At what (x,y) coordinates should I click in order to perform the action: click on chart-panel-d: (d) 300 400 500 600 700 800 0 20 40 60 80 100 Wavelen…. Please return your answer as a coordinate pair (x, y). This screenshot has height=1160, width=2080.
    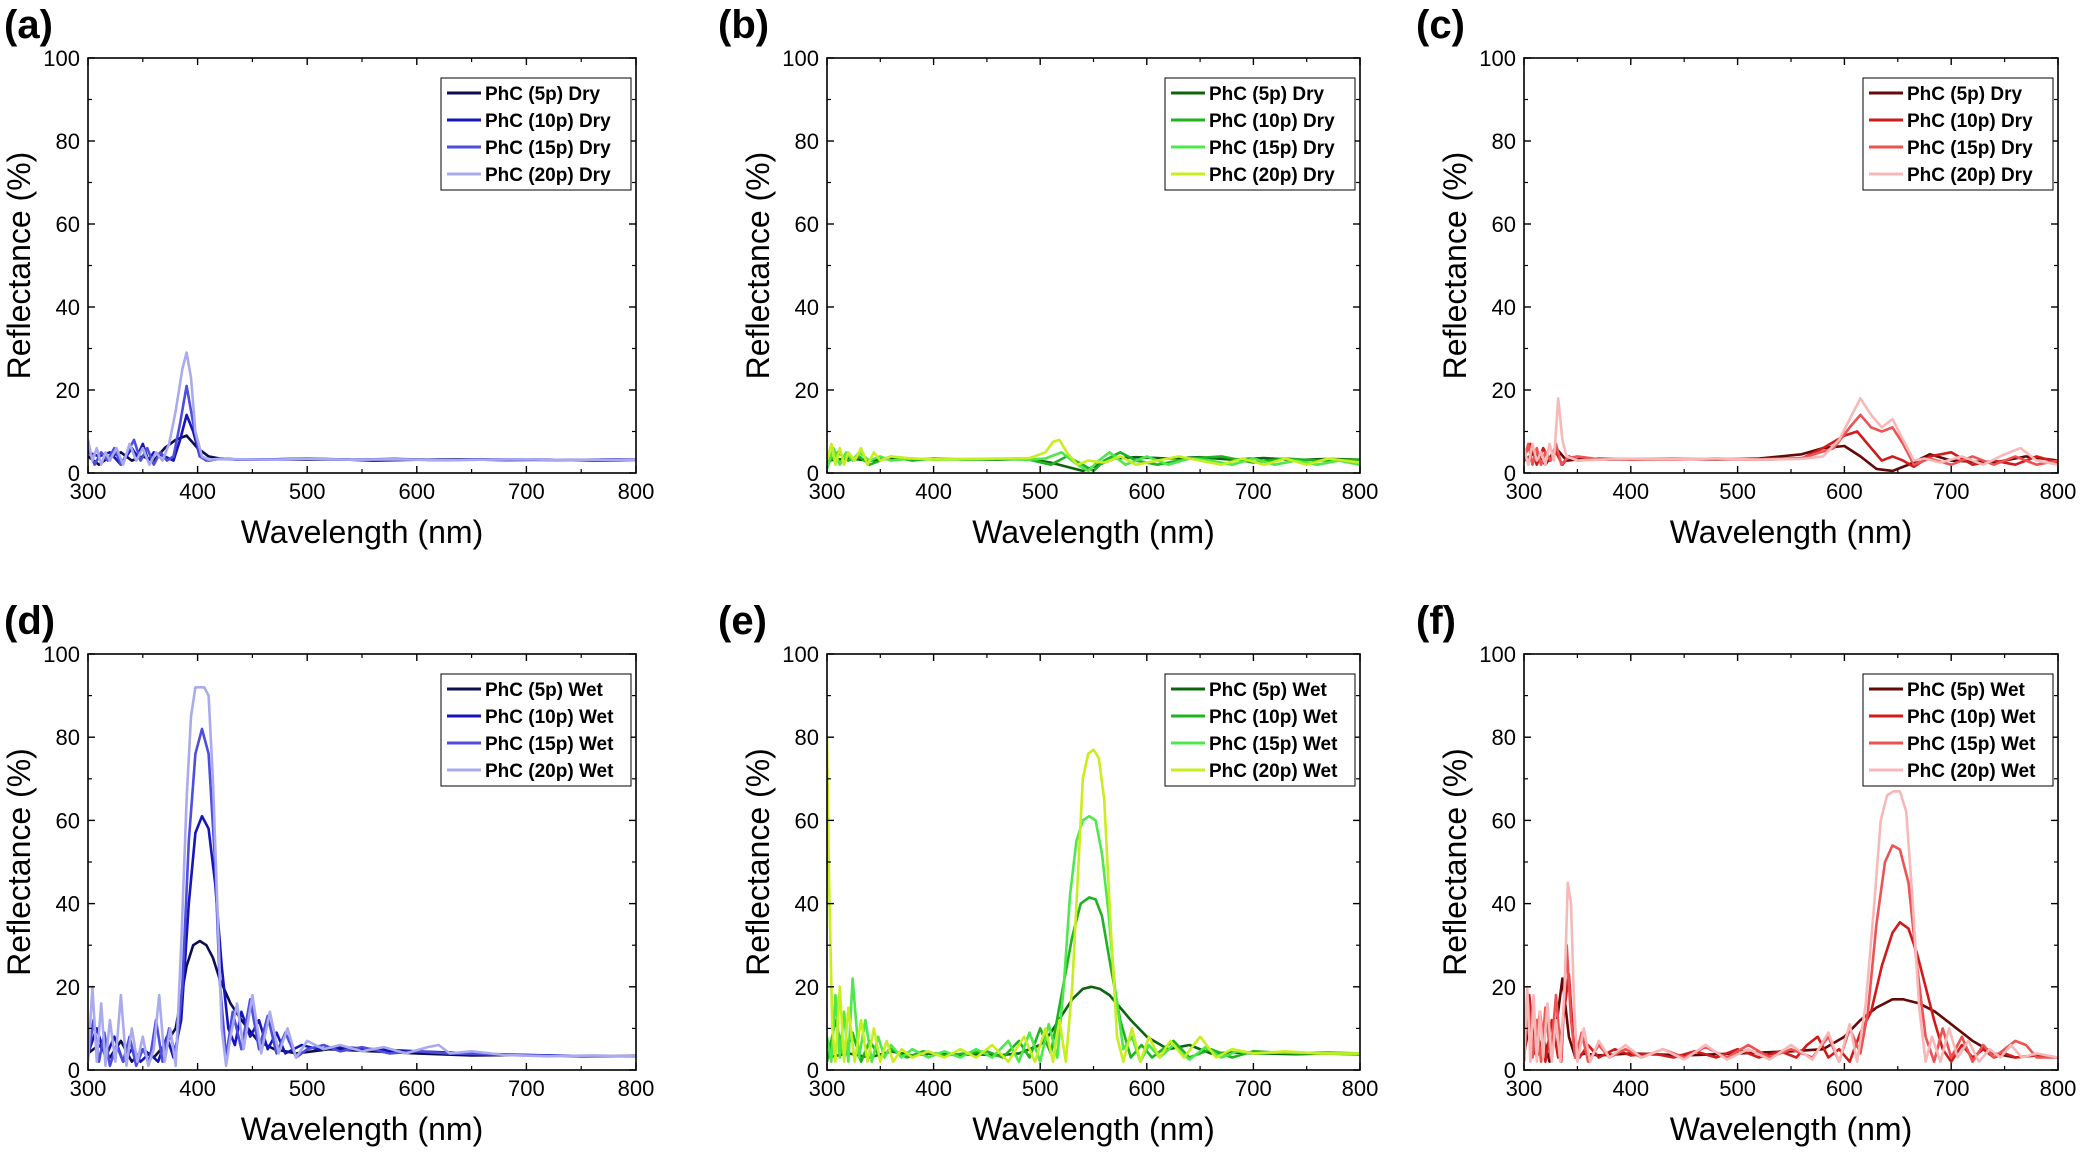
    Looking at the image, I should click on (327, 873).